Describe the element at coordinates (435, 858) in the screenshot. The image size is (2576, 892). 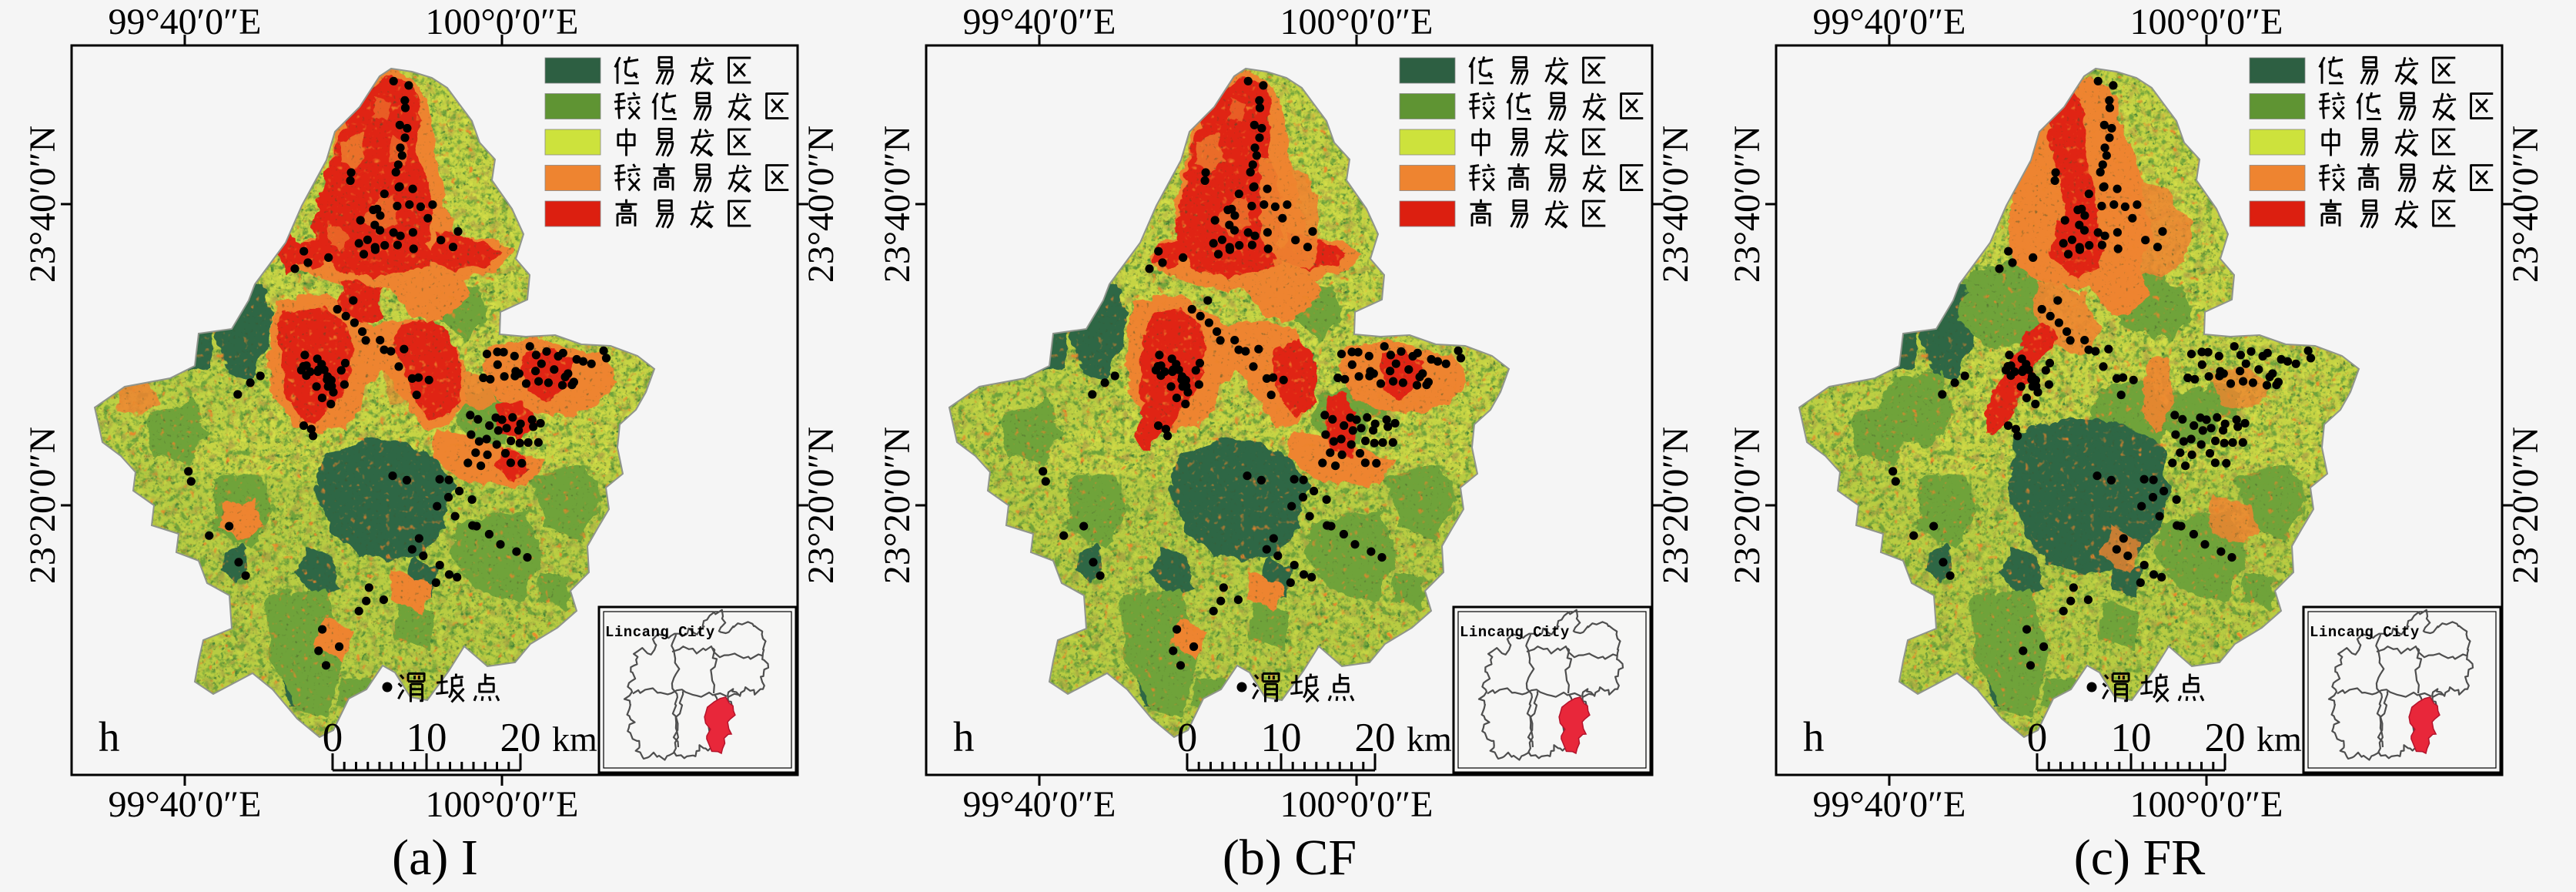
I see `svg-text: (a) I` at that location.